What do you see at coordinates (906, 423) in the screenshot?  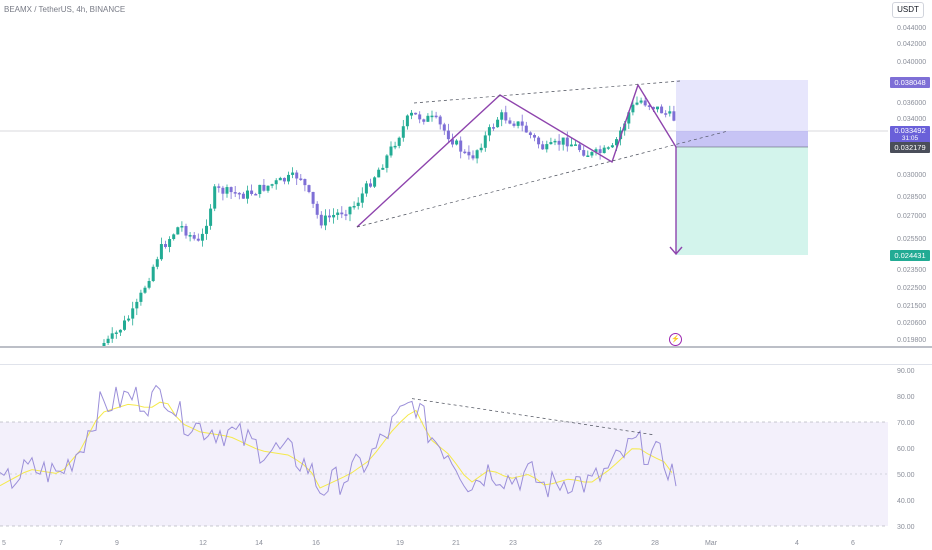 I see `rsi-tick-label: 70.00` at bounding box center [906, 423].